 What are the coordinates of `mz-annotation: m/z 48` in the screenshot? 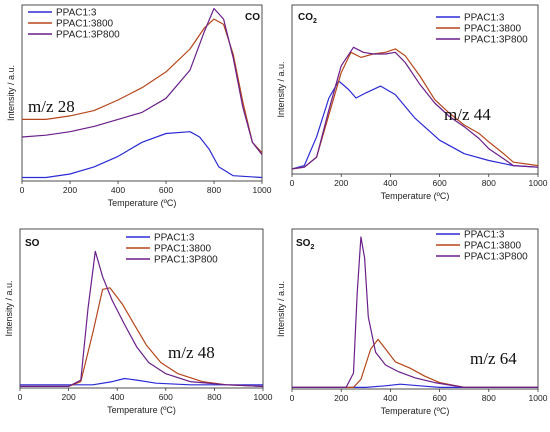 It's located at (191, 352).